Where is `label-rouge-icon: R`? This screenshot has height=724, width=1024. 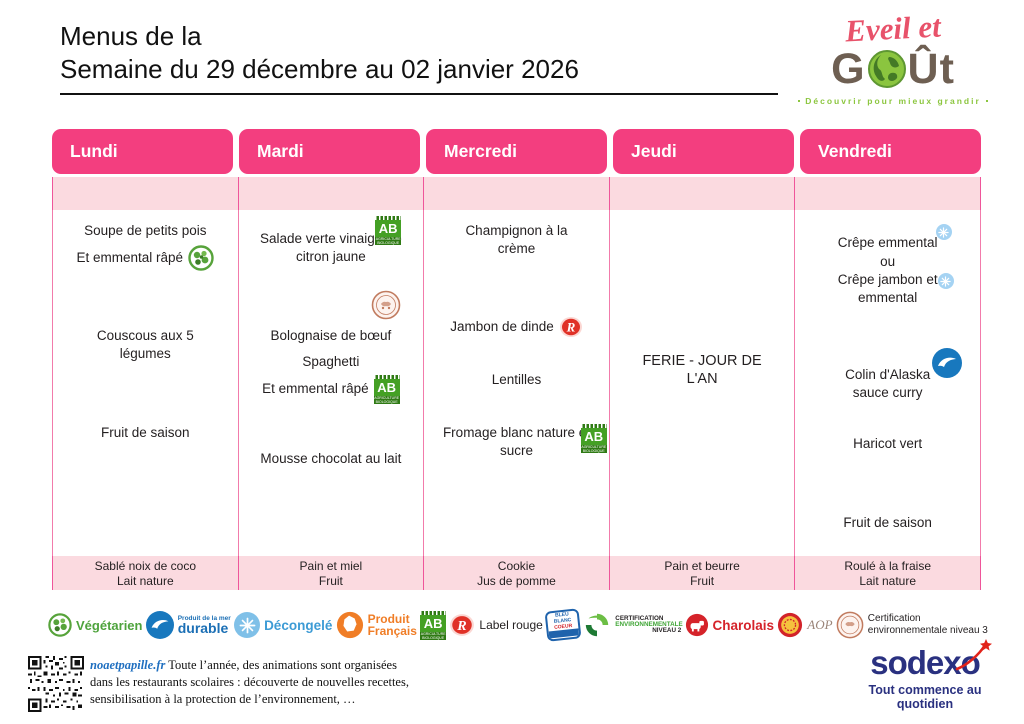
label-rouge-icon: R is located at coordinates (571, 327).